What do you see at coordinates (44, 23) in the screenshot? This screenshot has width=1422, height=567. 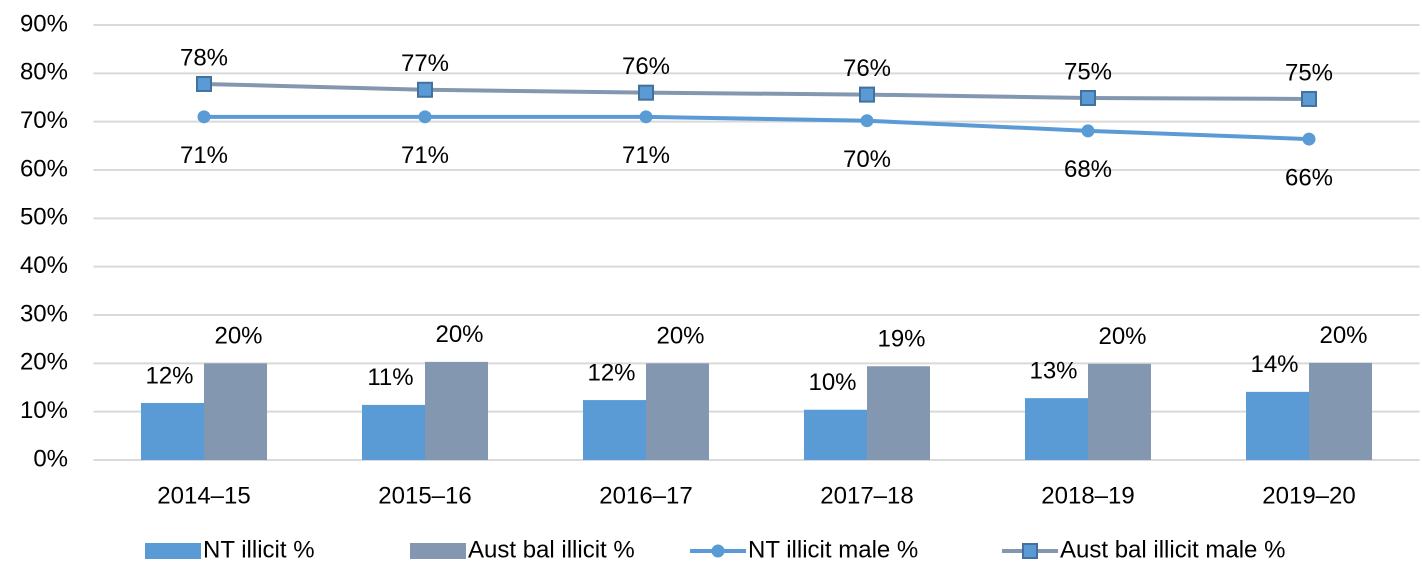 I see `y-tick-label: 90%` at bounding box center [44, 23].